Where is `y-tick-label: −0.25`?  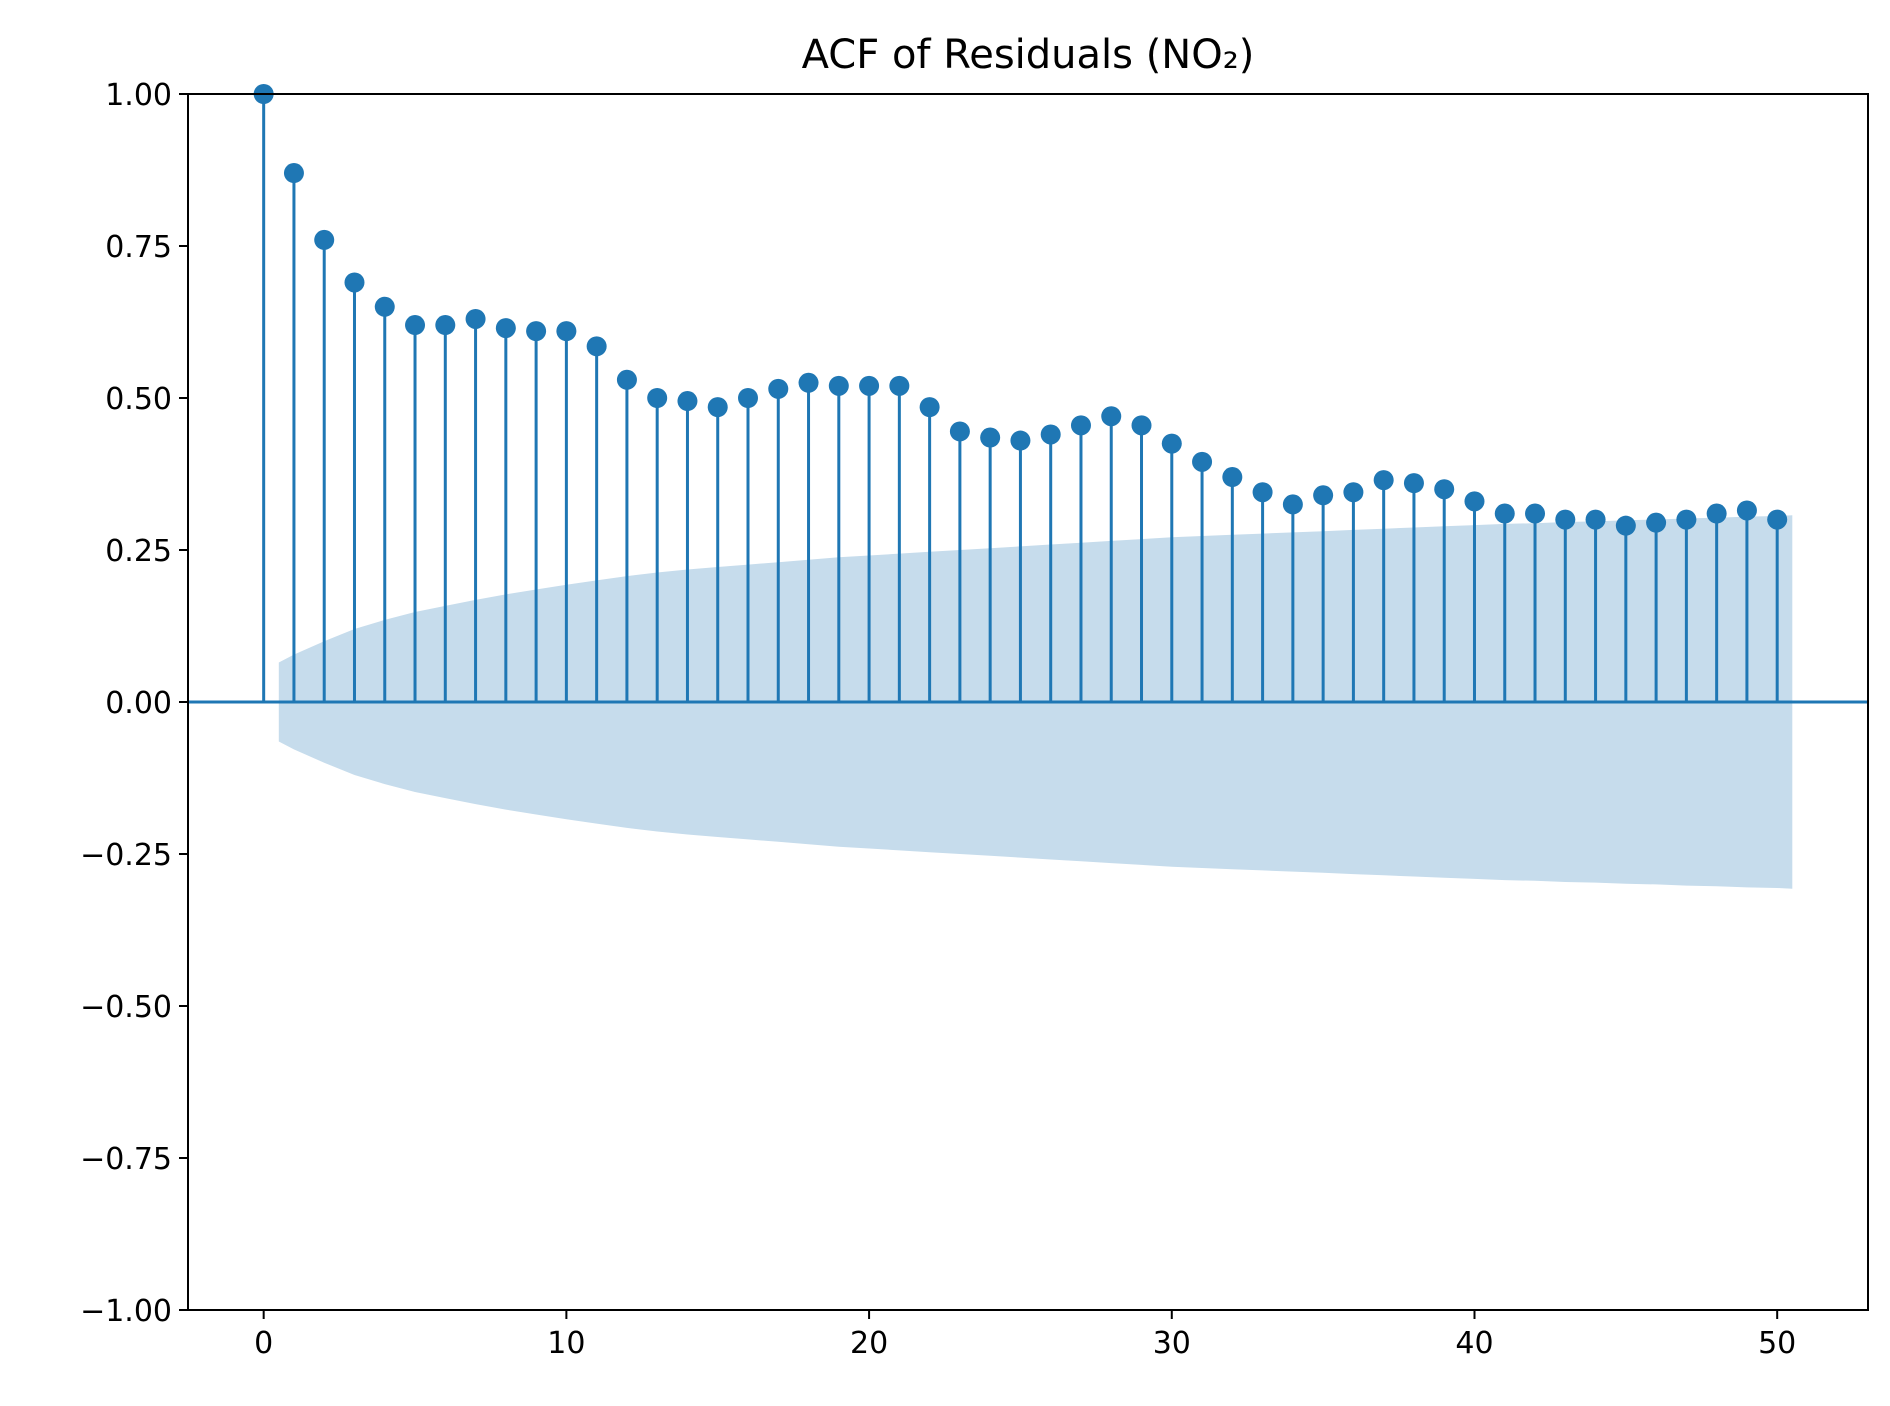
y-tick-label: −0.25 is located at coordinates (126, 855).